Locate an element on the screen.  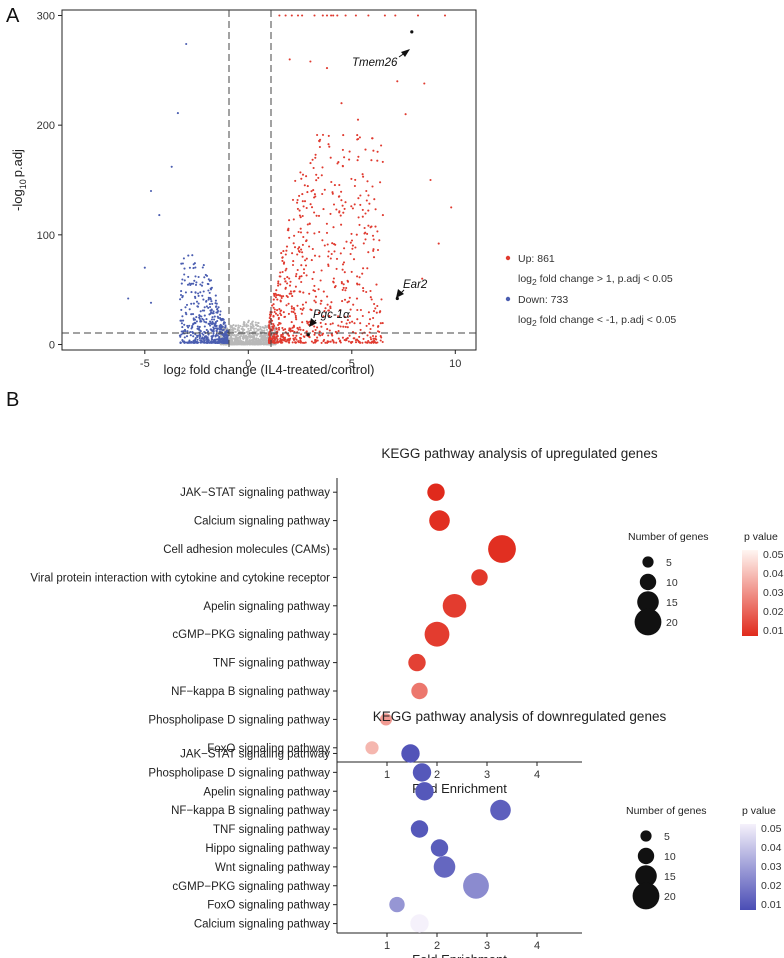
kegg-xtick-label: 4 is located at coordinates (537, 775).